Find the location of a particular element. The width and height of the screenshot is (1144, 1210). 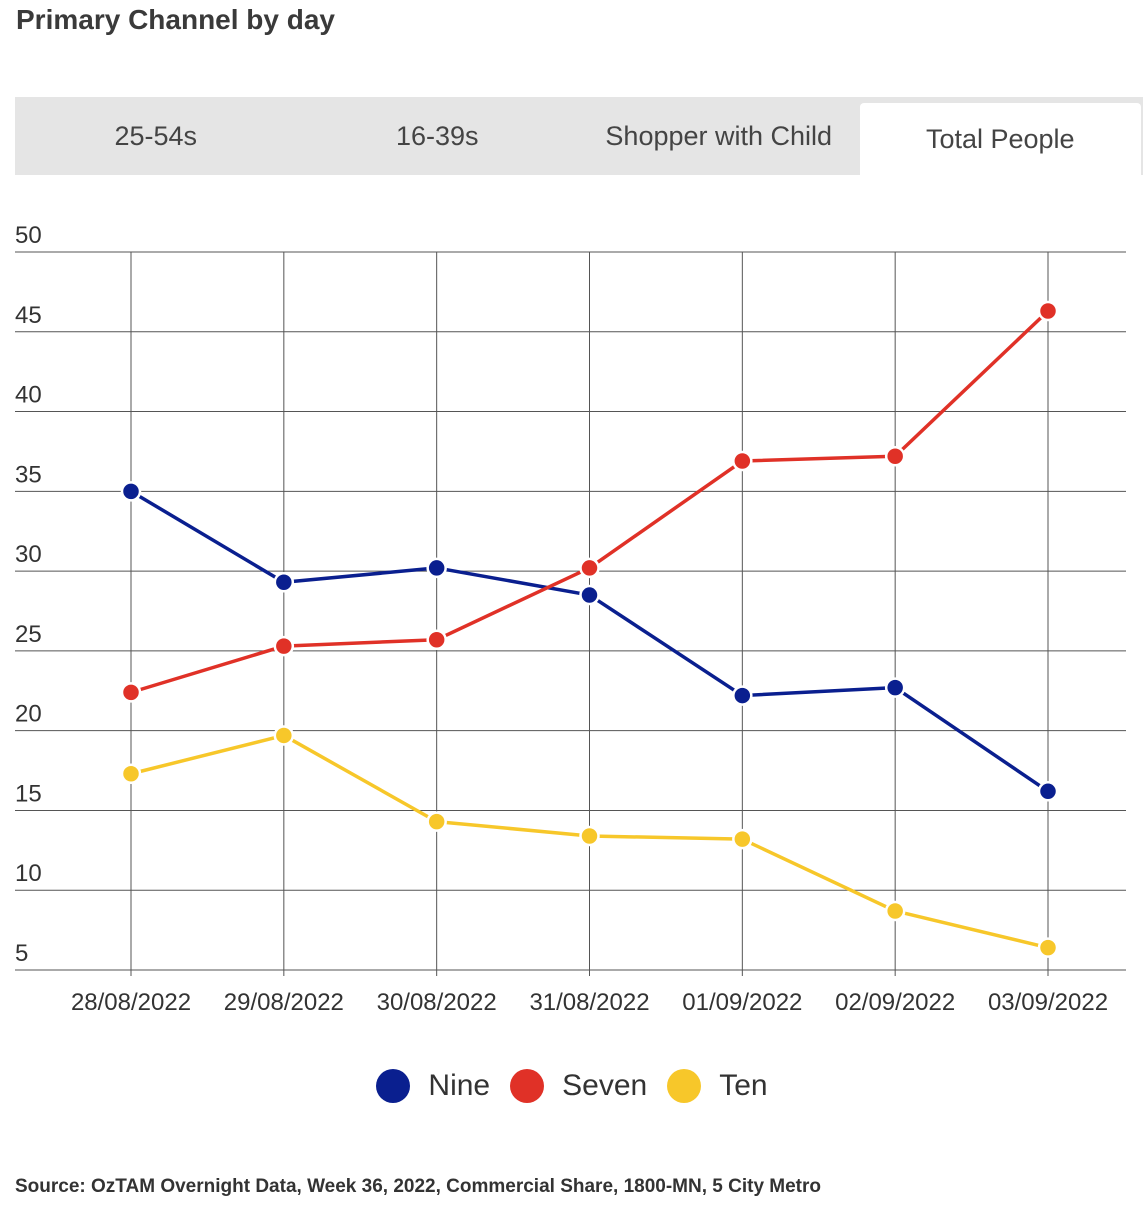

legend-item-seven: Seven is located at coordinates (578, 1086).